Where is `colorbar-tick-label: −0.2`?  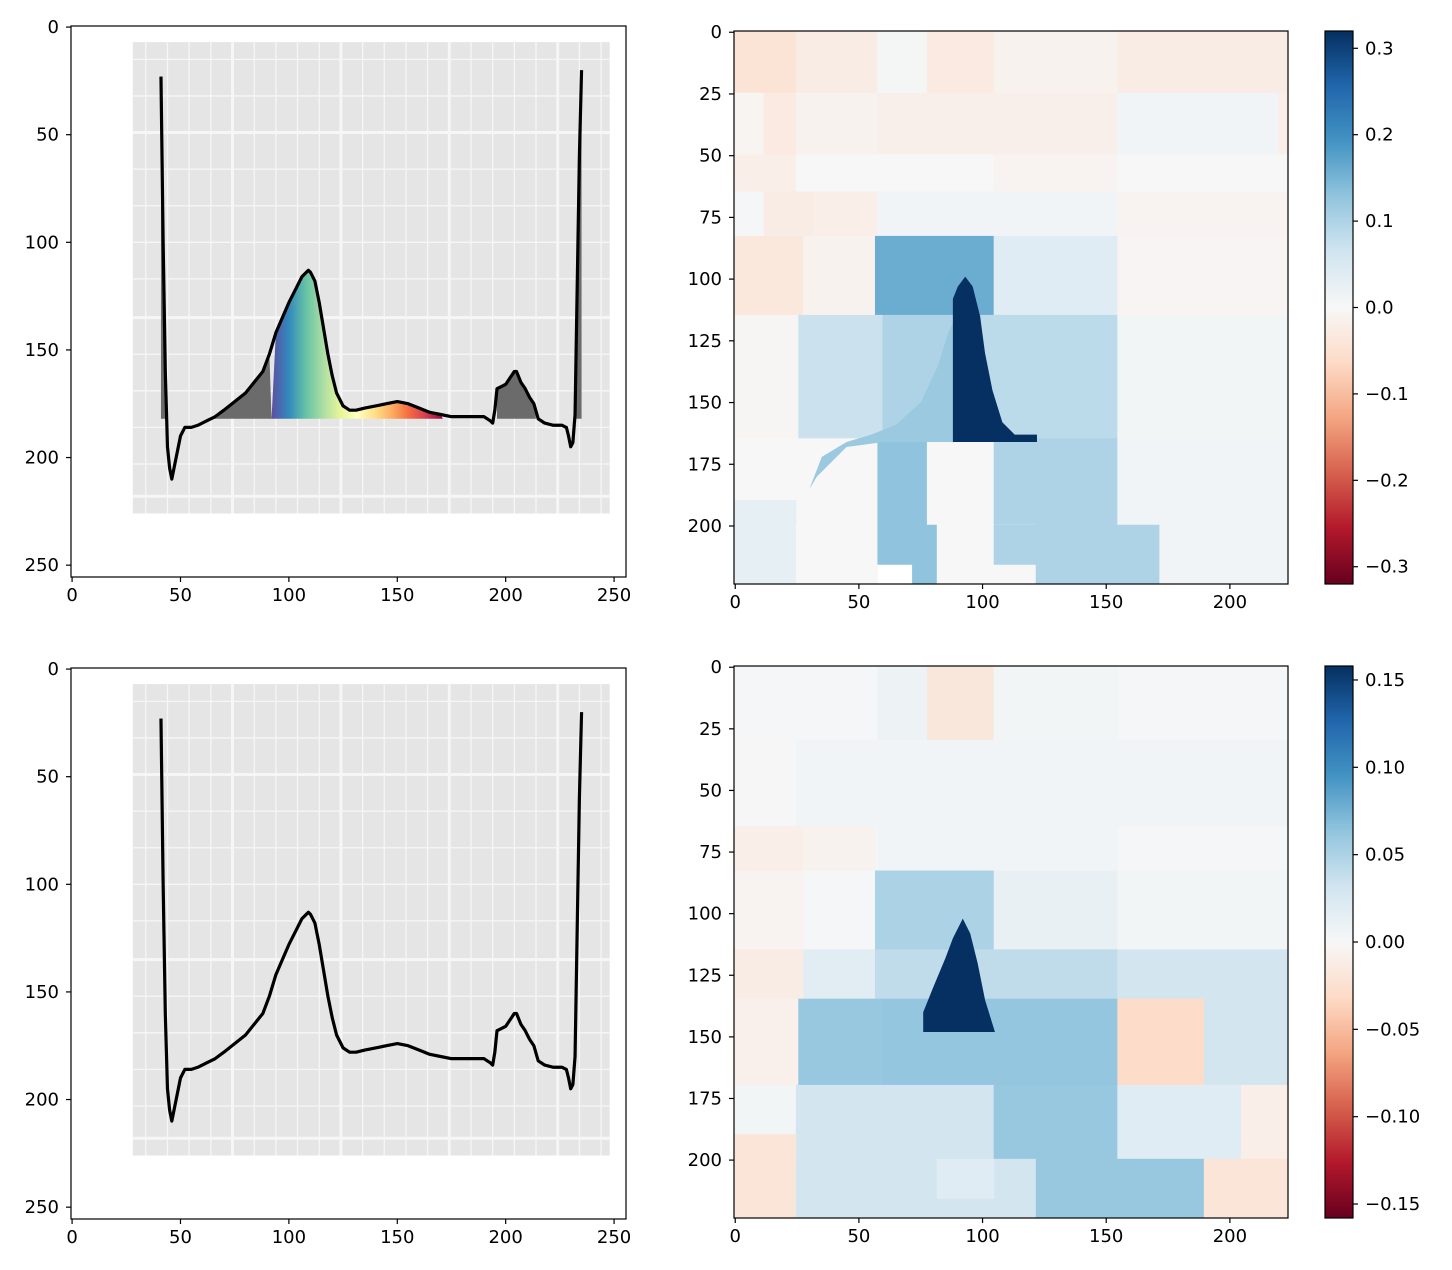
colorbar-tick-label: −0.2 is located at coordinates (1387, 480).